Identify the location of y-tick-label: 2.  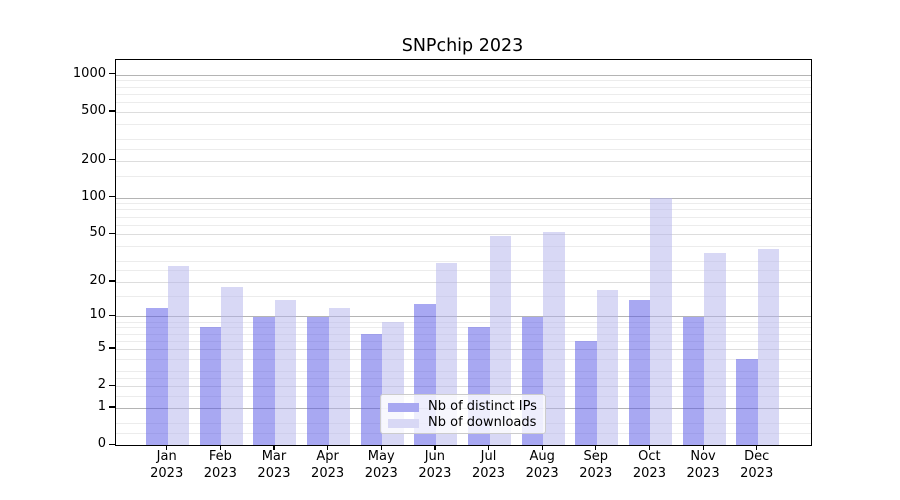
(101, 385).